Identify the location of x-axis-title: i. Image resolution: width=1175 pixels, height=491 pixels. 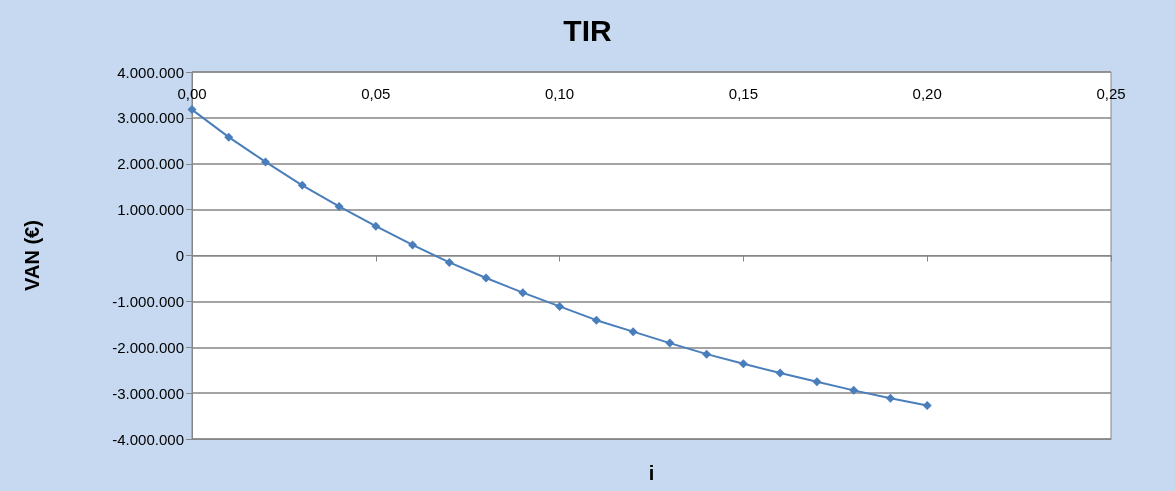
(651, 473).